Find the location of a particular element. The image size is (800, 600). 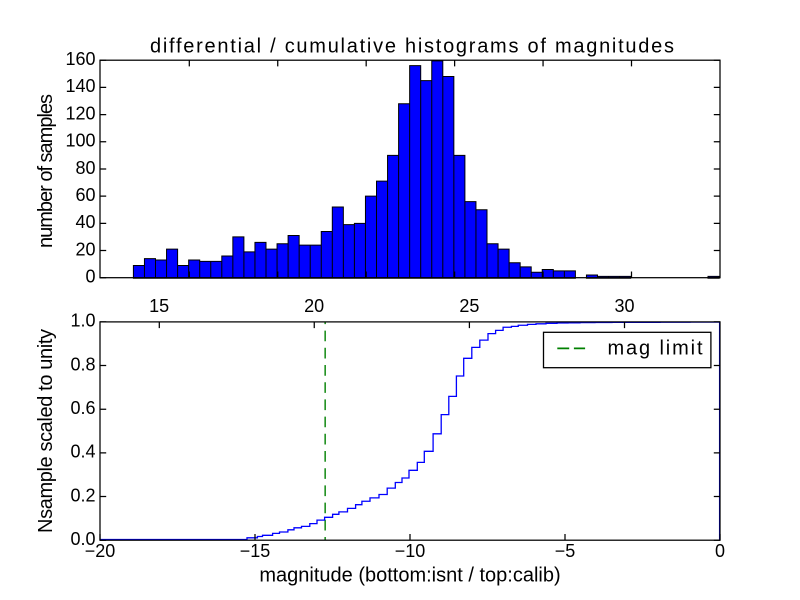

svg-text: 0.4 is located at coordinates (82, 452).